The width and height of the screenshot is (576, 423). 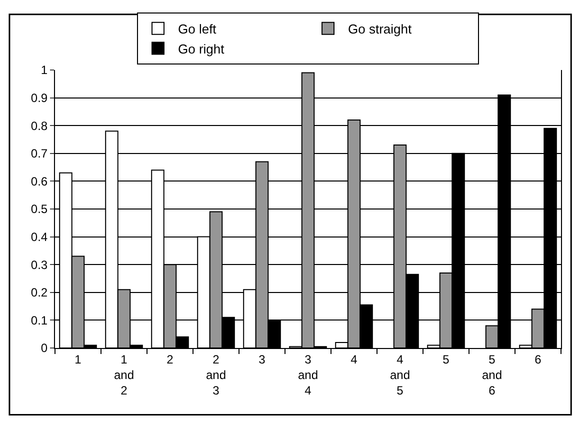 What do you see at coordinates (354, 359) in the screenshot?
I see `x-tick-label: 4` at bounding box center [354, 359].